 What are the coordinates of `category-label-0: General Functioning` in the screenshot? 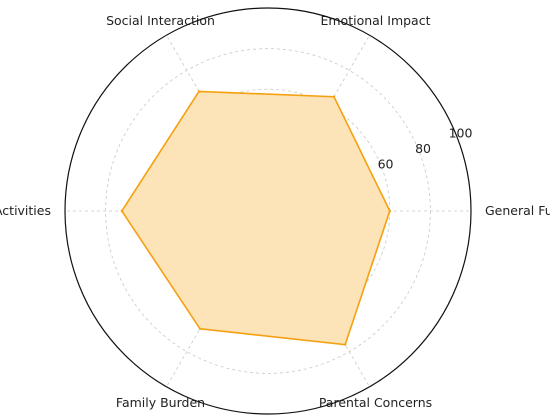 It's located at (517, 210).